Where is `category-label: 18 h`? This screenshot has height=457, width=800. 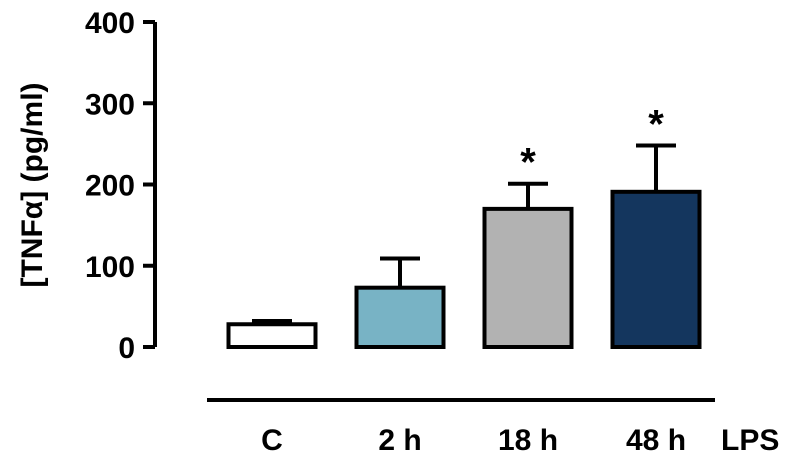
category-label: 18 h is located at coordinates (528, 440).